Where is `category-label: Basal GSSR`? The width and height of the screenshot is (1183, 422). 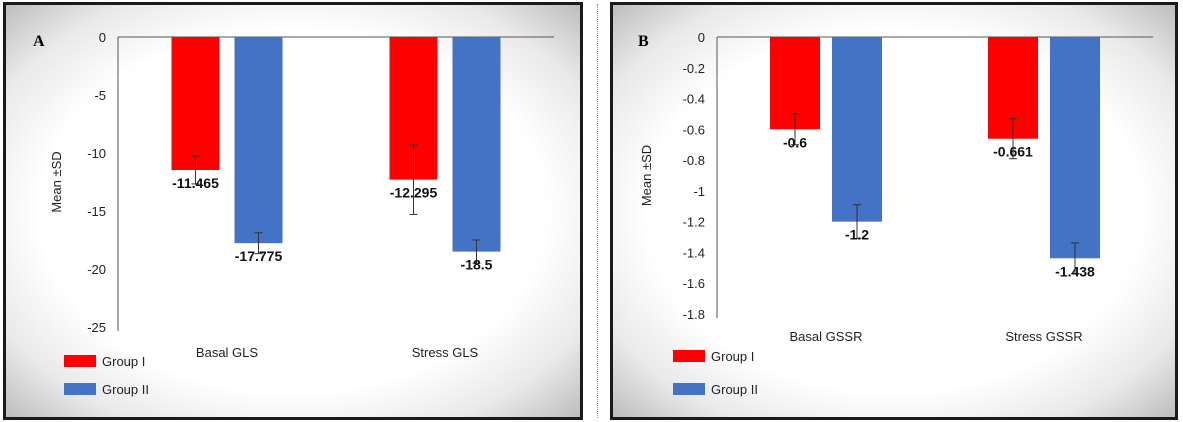 category-label: Basal GSSR is located at coordinates (826, 336).